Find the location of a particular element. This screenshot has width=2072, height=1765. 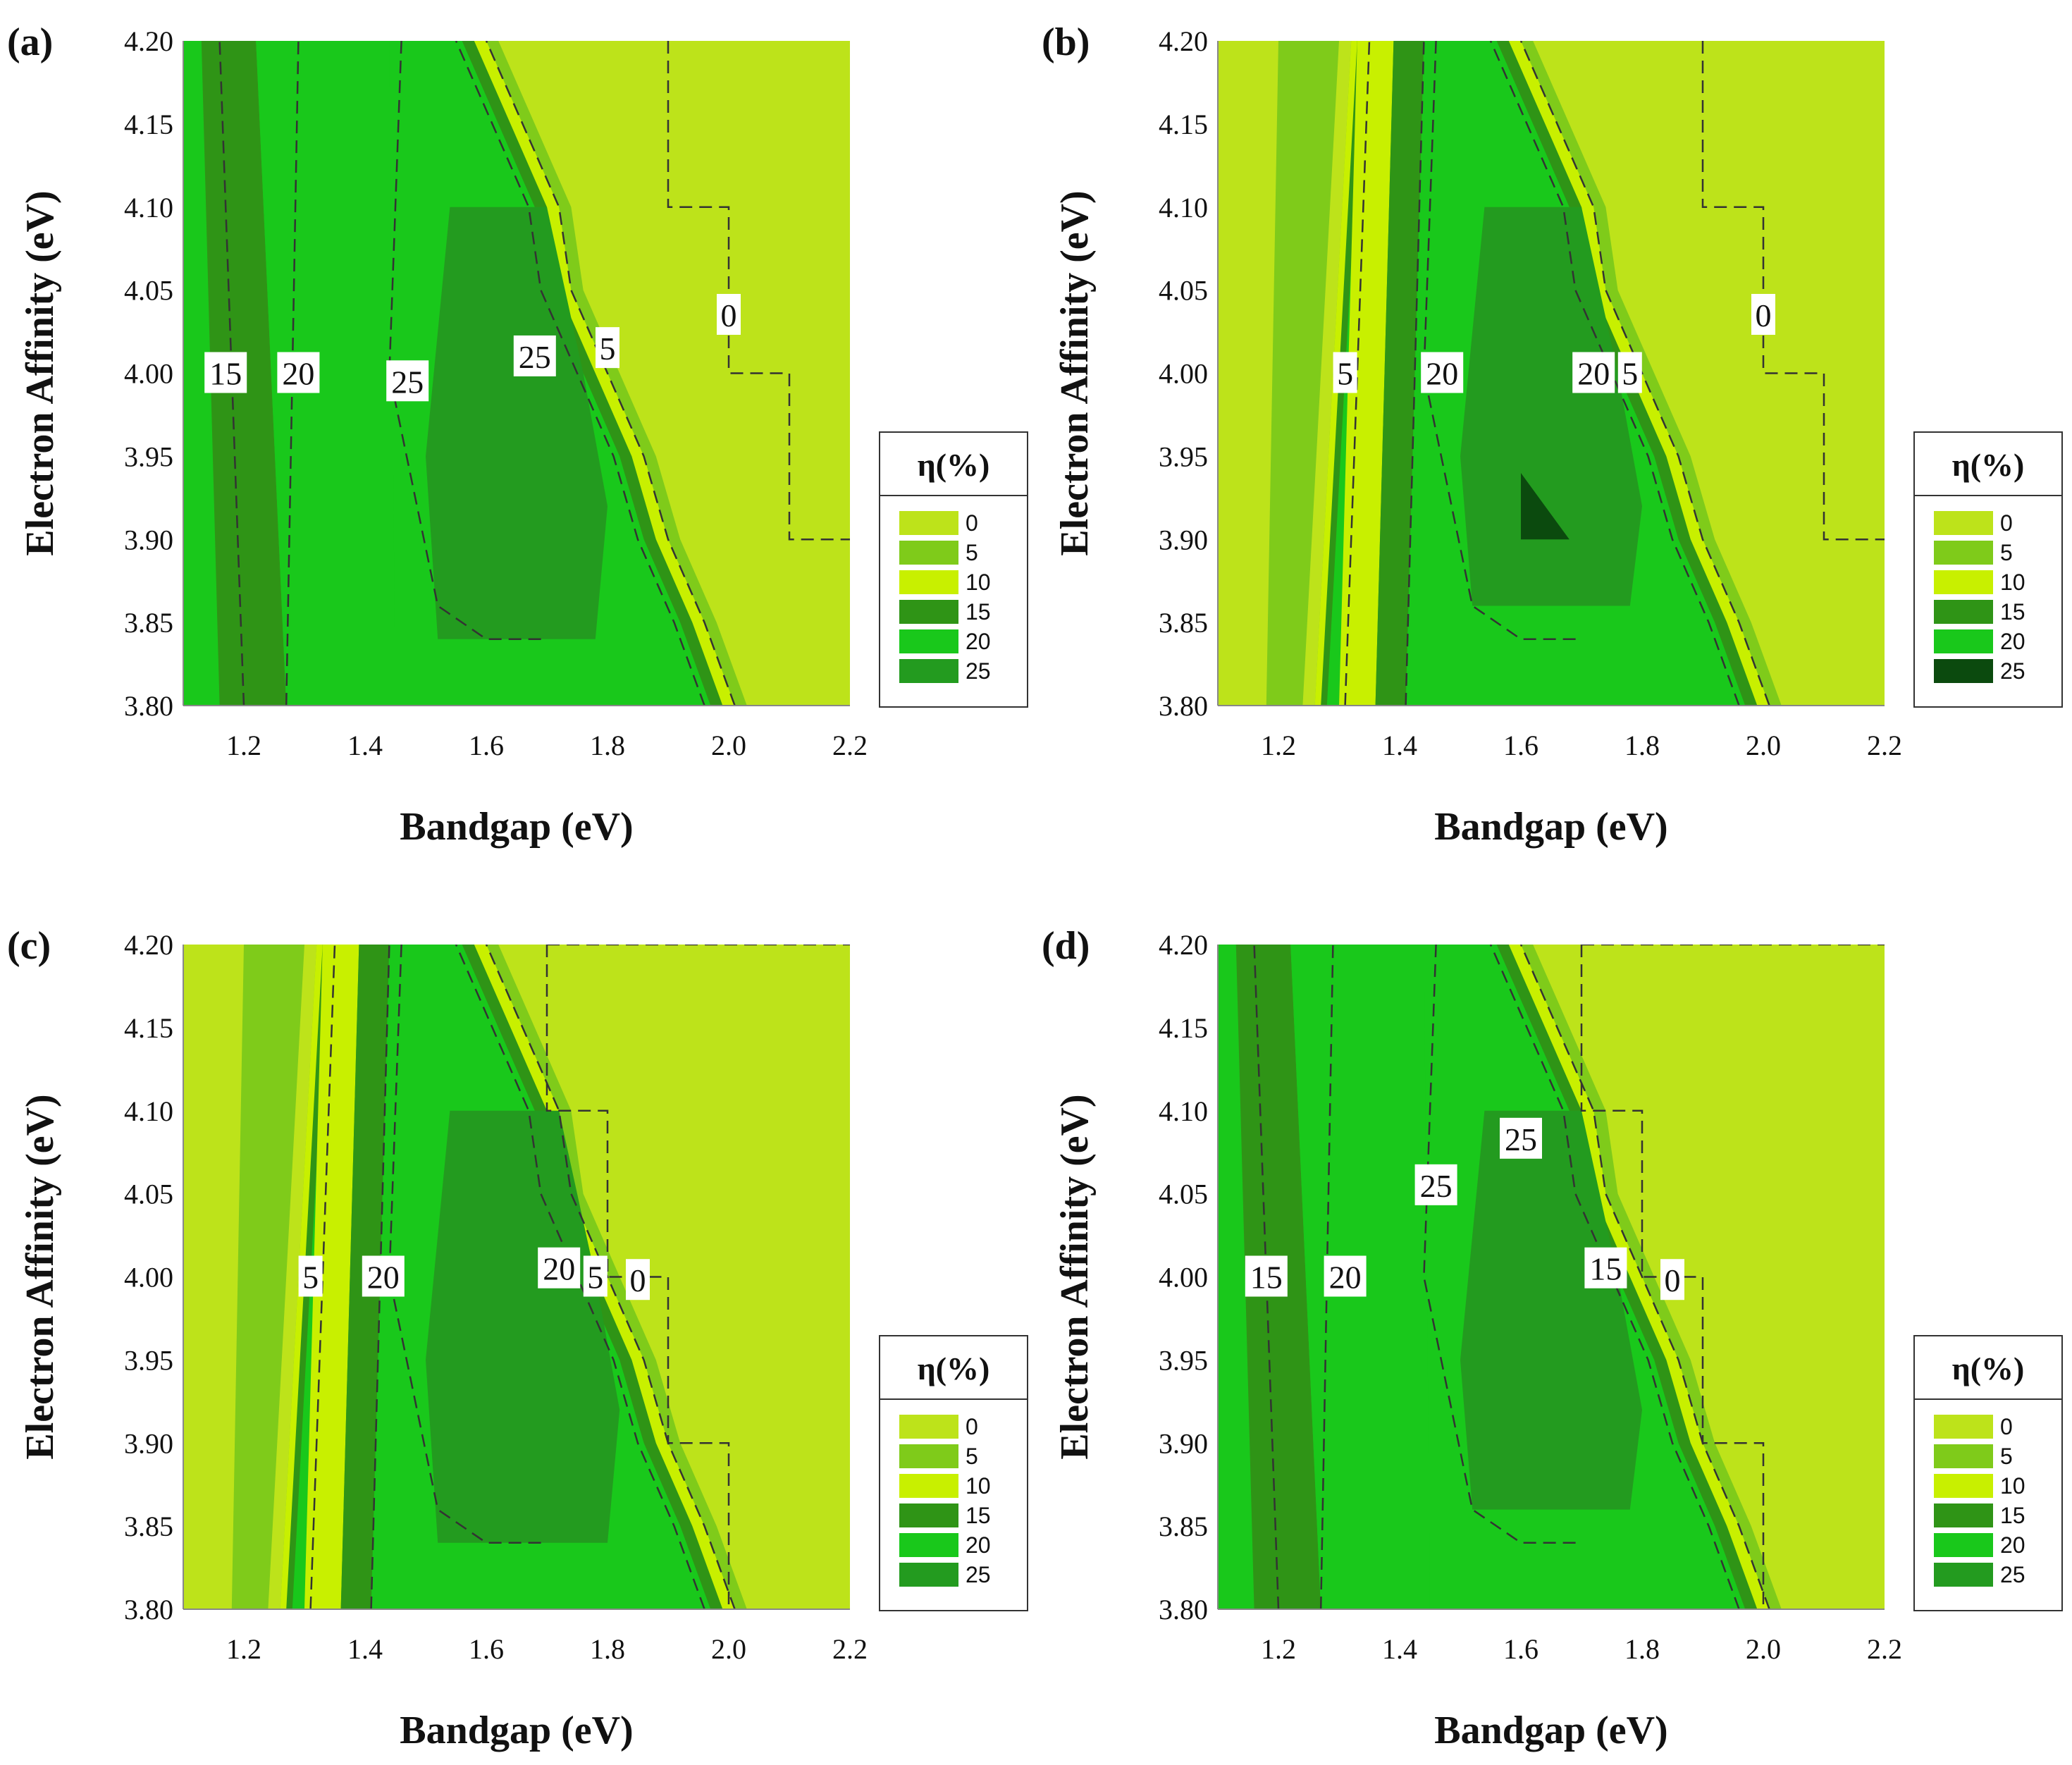

legend-item: 5 is located at coordinates (972, 552).